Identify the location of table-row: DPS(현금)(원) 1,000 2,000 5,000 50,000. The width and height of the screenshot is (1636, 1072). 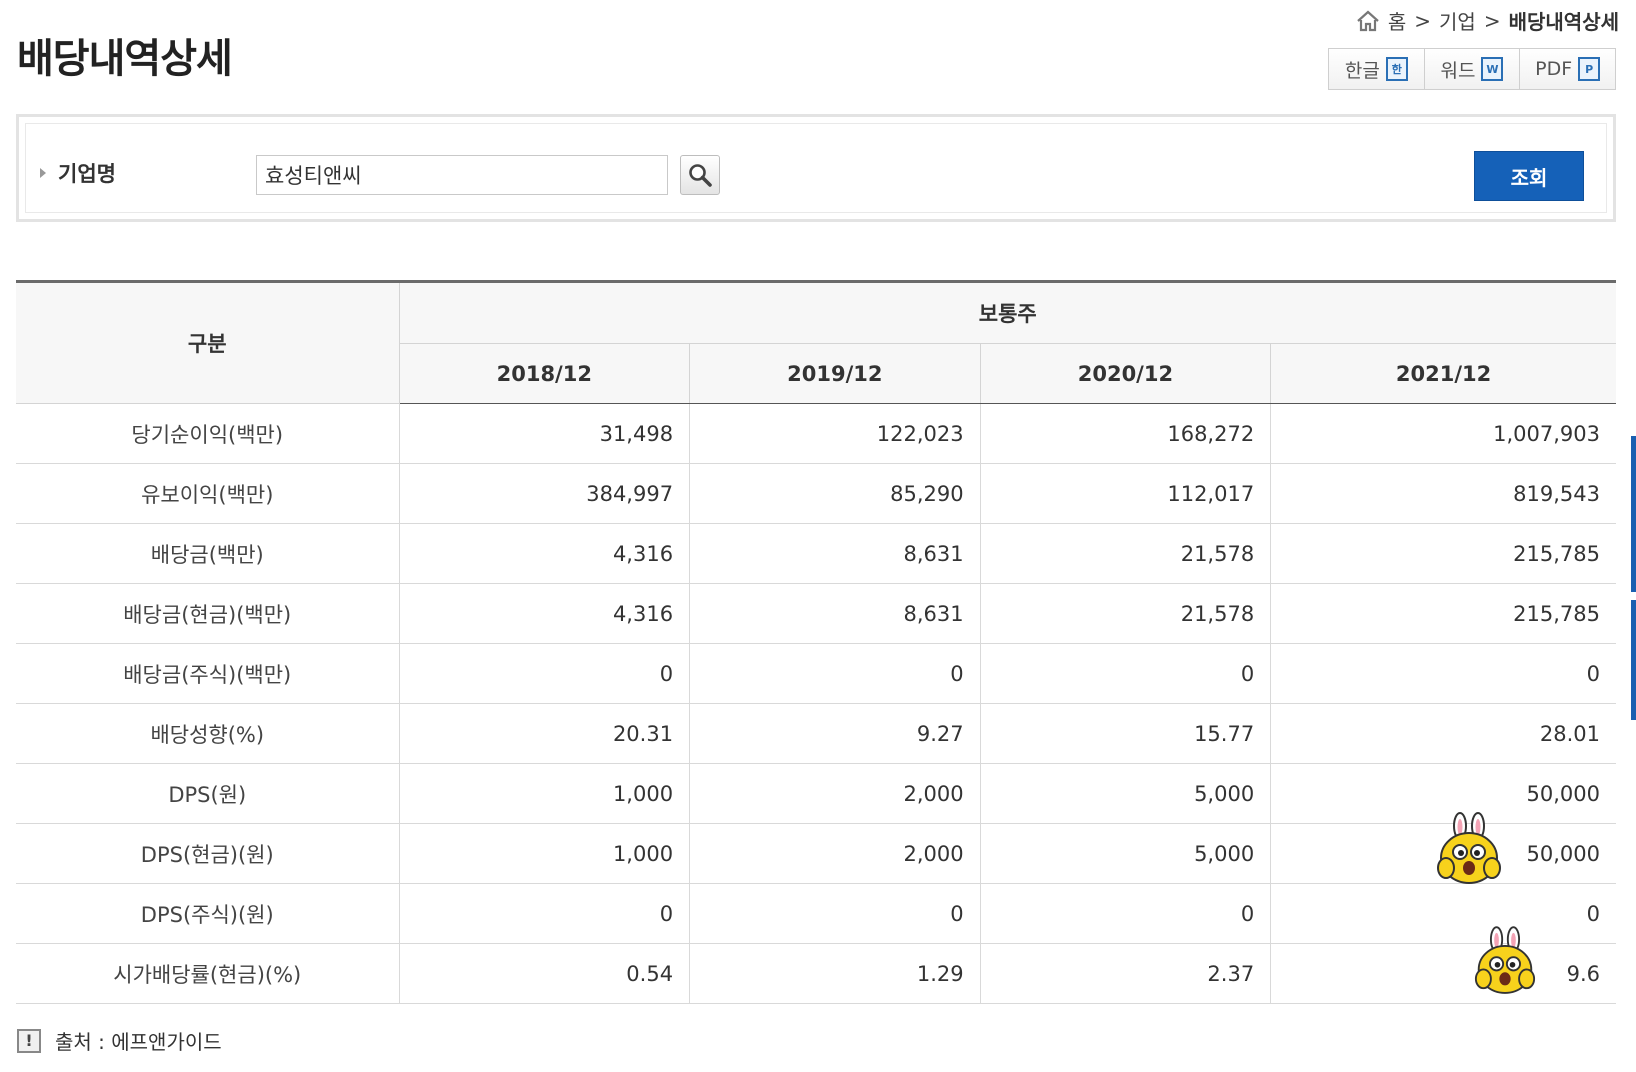
(816, 853).